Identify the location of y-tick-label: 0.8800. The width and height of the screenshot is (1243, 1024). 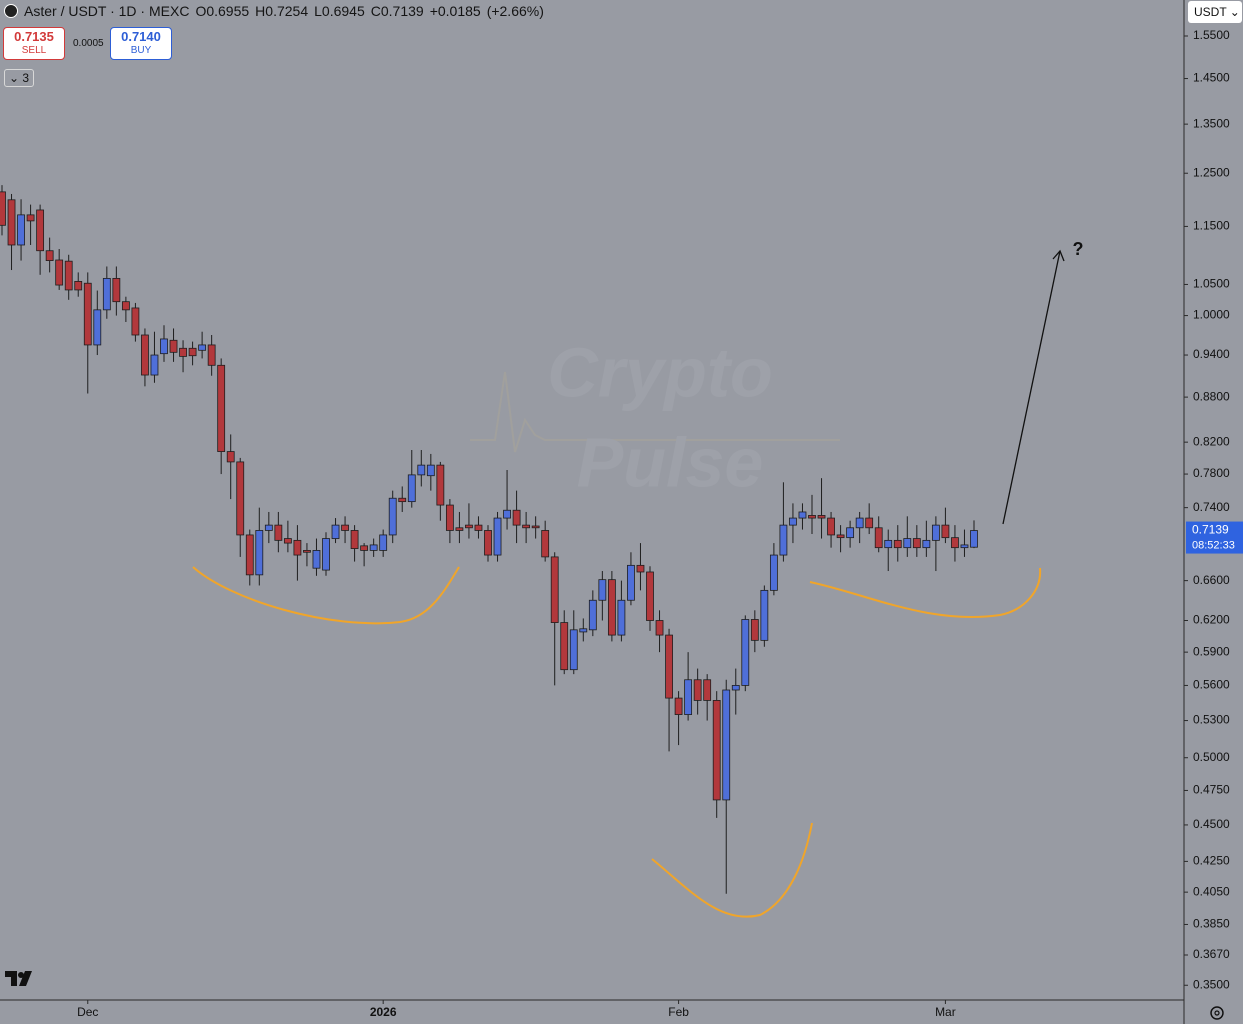
(1211, 396).